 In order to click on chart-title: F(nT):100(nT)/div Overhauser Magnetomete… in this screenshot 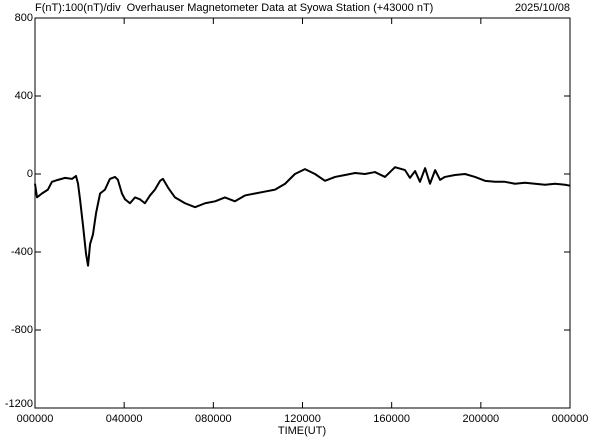, I will do `click(234, 8)`.